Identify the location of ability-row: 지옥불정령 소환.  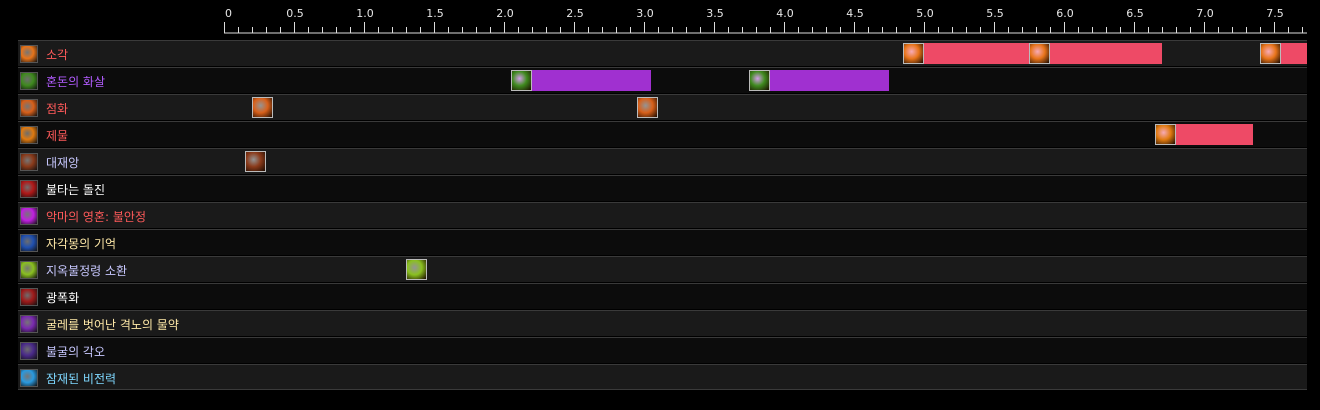
(662, 269).